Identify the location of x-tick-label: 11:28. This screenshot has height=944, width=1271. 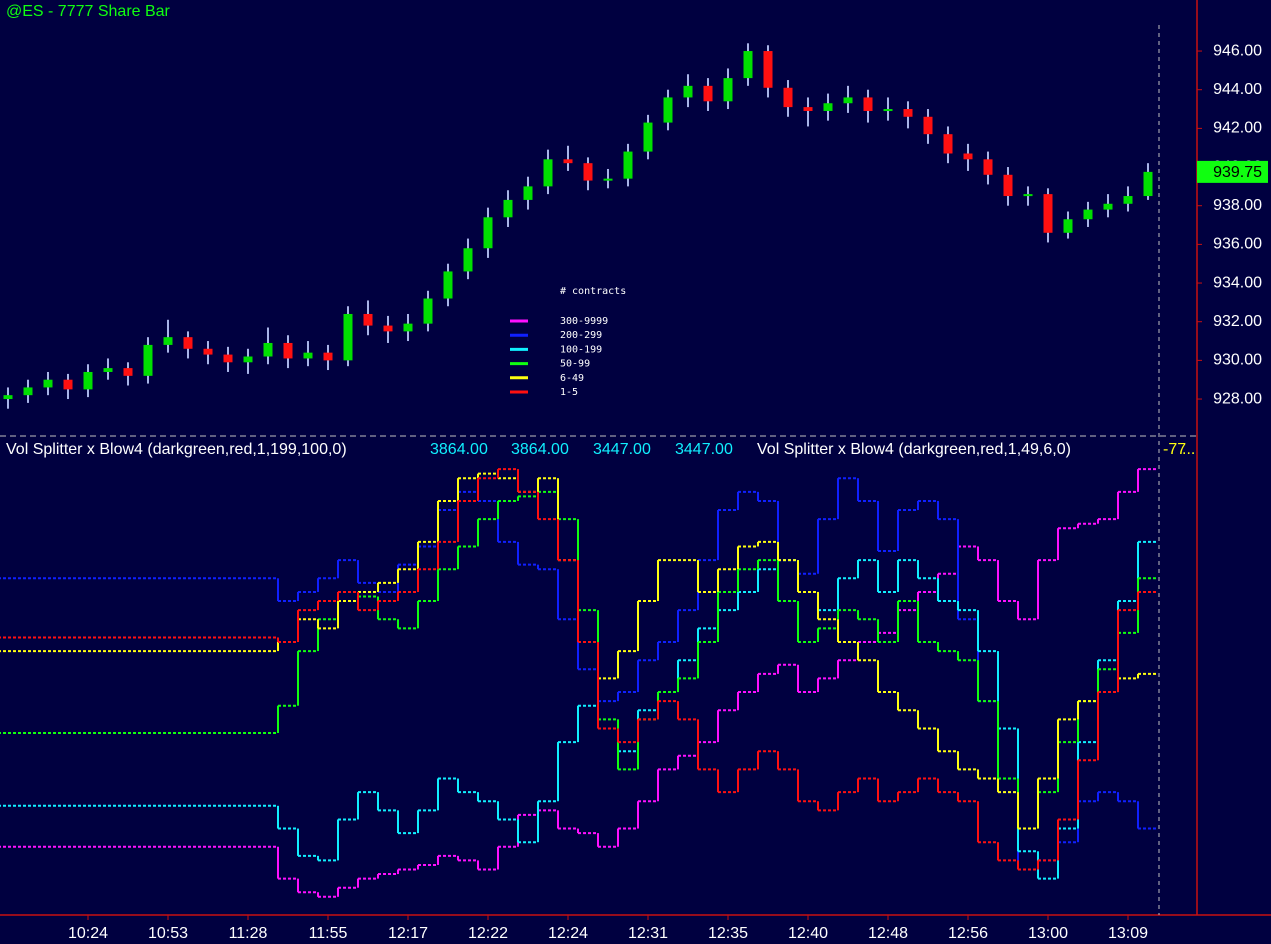
(248, 933).